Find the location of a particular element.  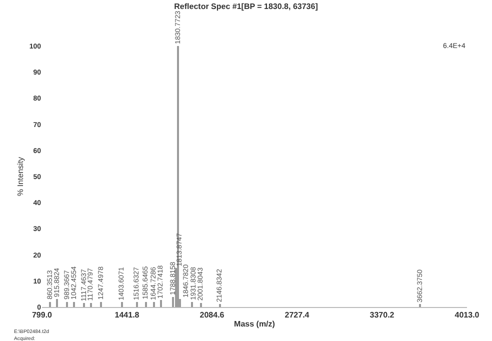

x-tick-label: 799.0 is located at coordinates (42, 315).